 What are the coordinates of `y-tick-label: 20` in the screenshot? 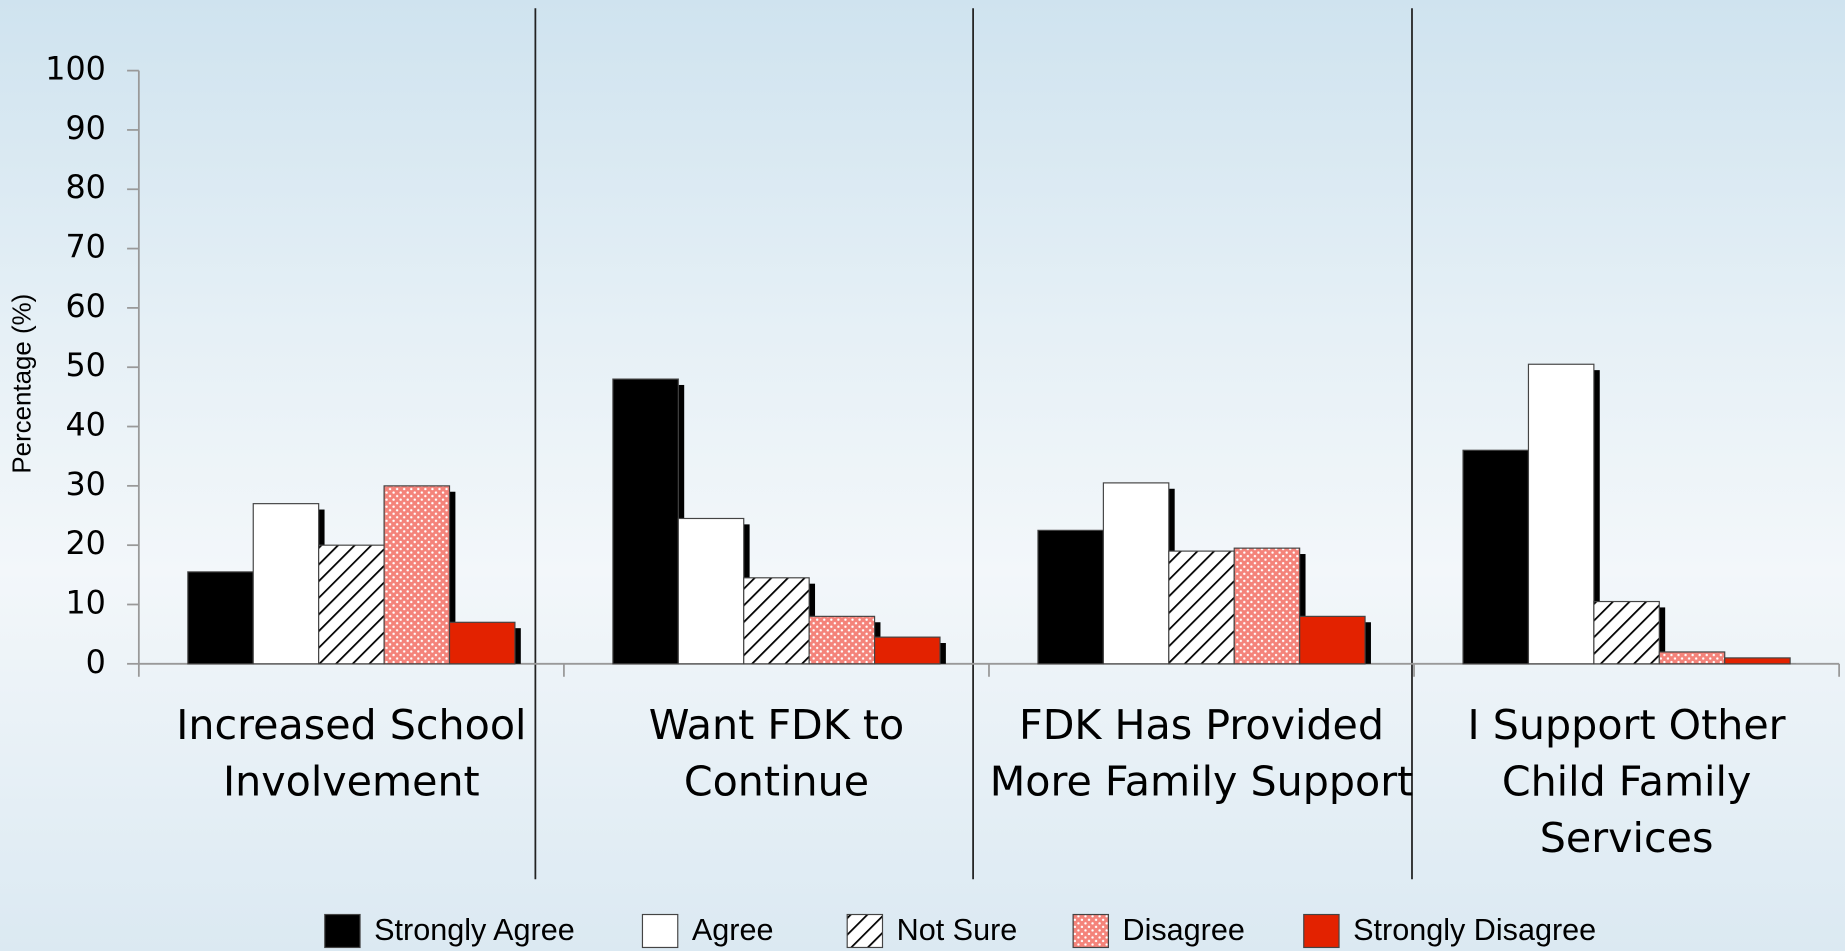 It's located at (85, 544).